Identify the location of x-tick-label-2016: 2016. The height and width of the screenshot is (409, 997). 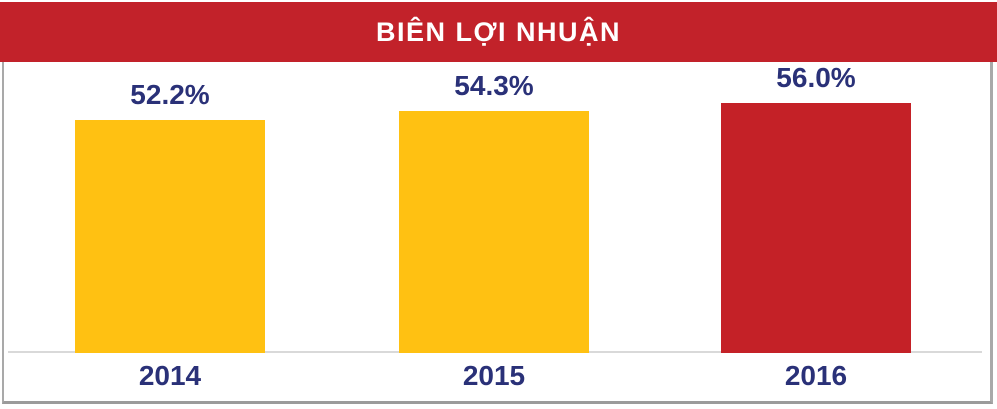
(816, 375).